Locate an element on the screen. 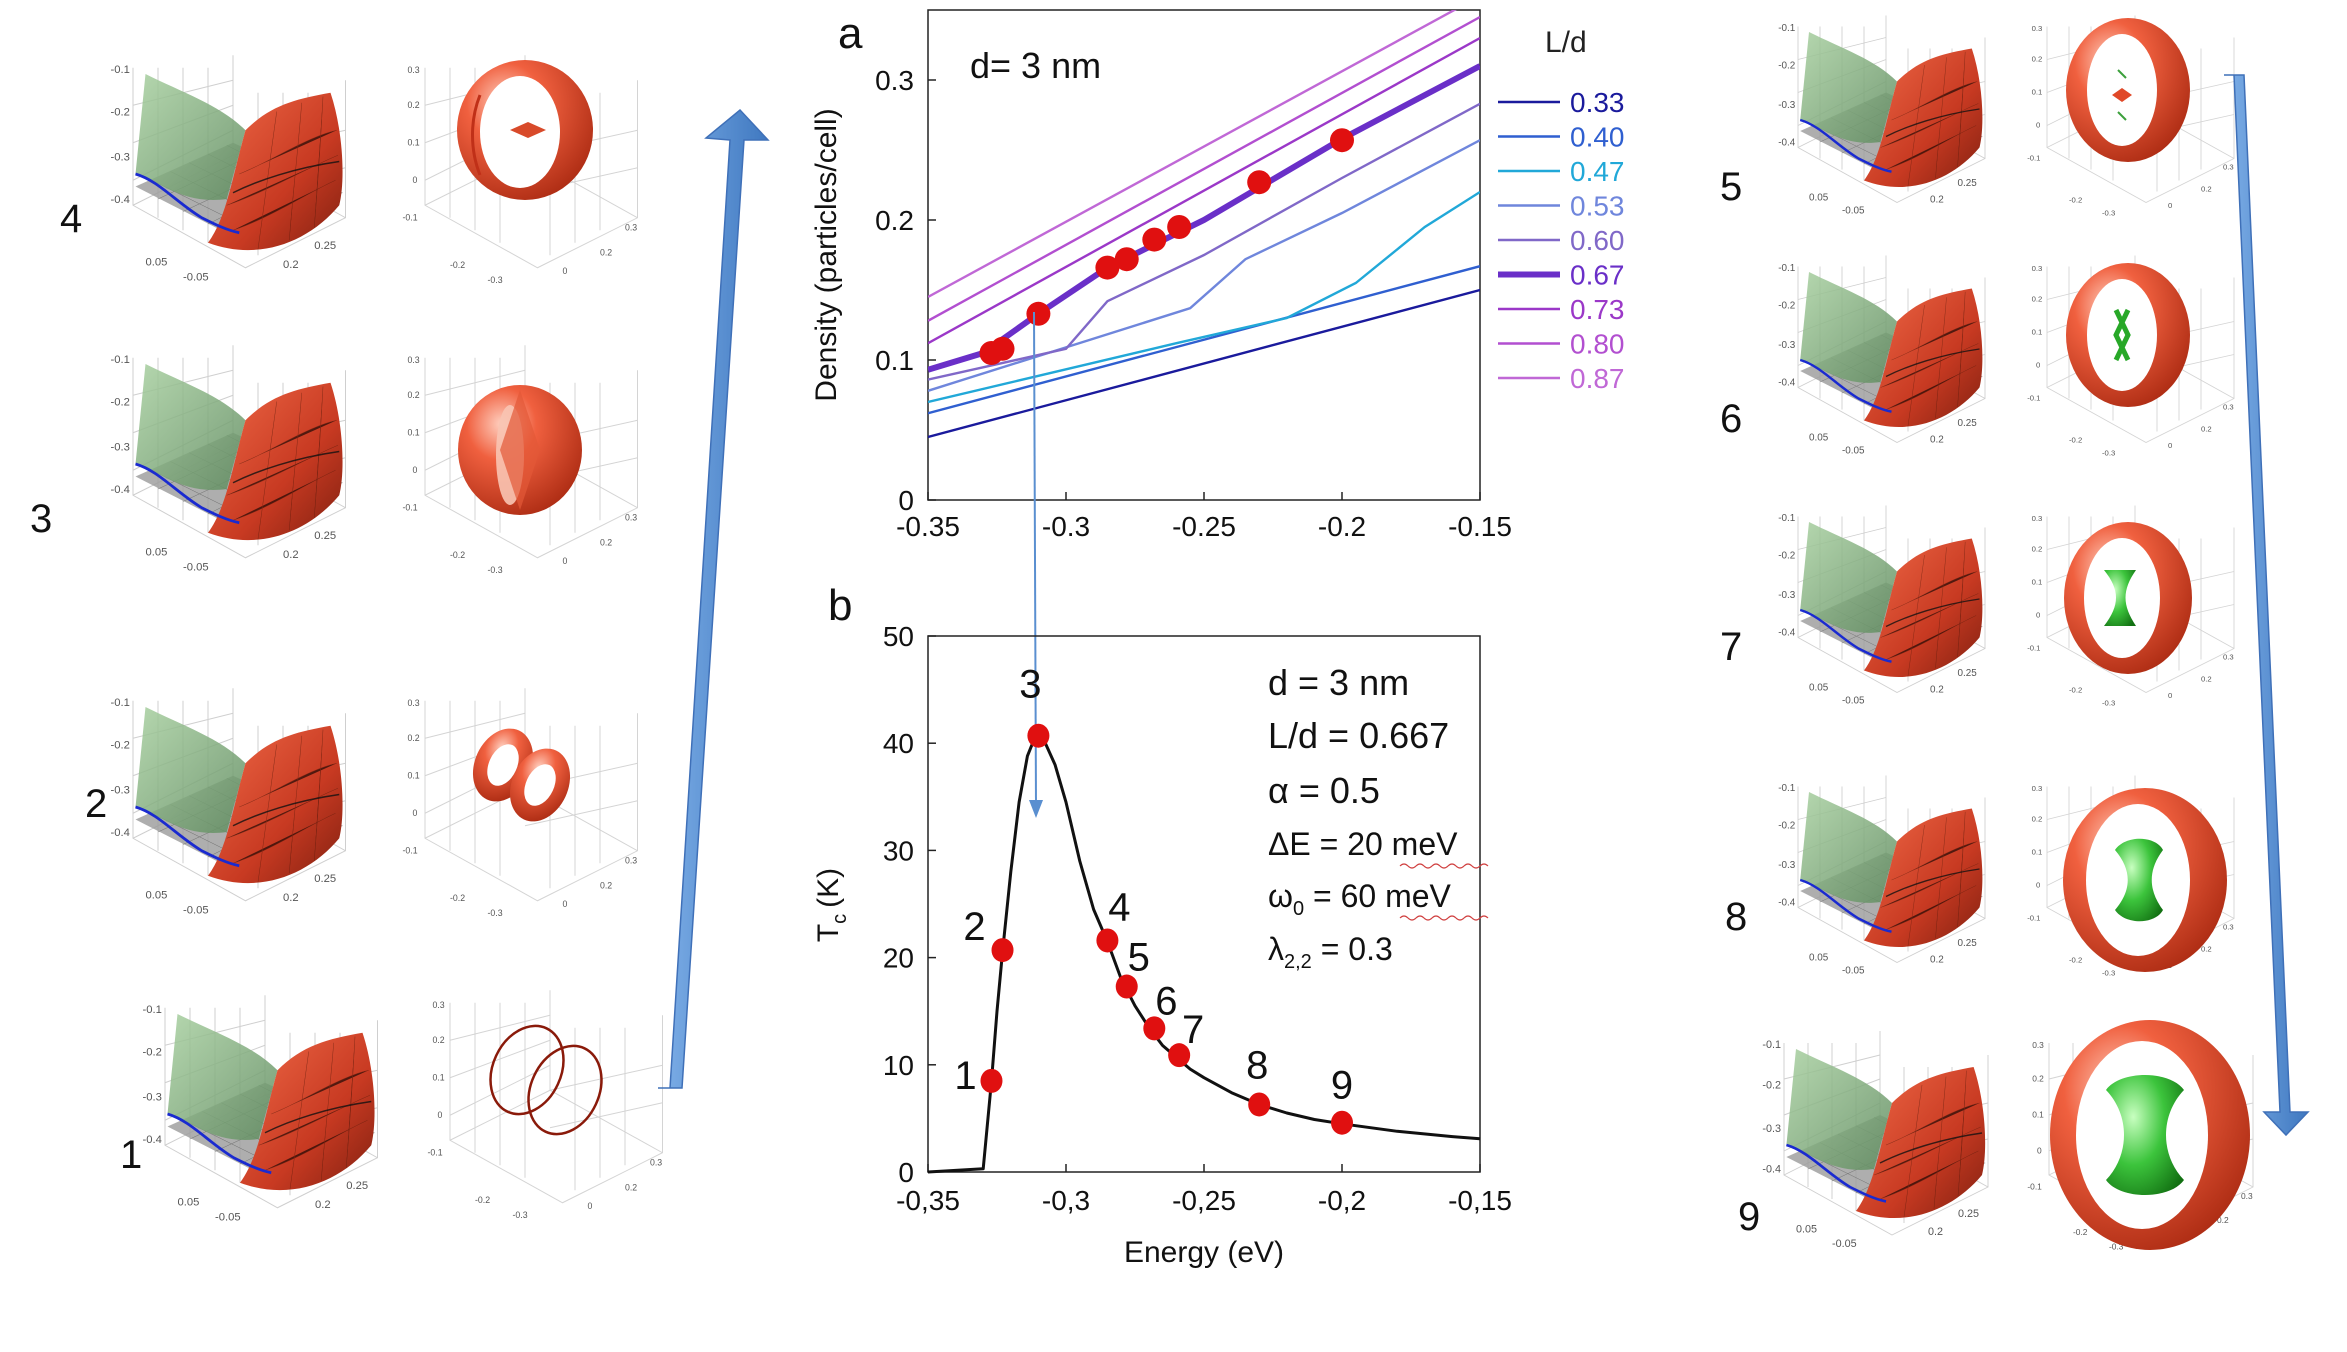 This screenshot has width=2347, height=1352. panel-a-annotation: d= 3 nm is located at coordinates (1035, 65).